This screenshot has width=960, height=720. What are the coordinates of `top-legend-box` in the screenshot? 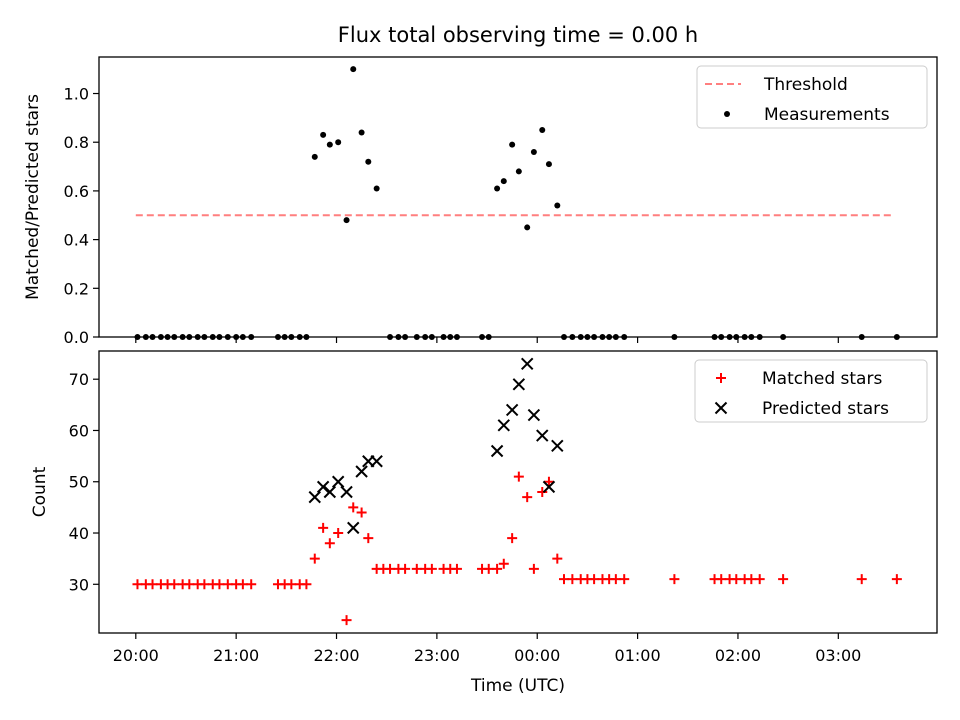 It's located at (812, 97).